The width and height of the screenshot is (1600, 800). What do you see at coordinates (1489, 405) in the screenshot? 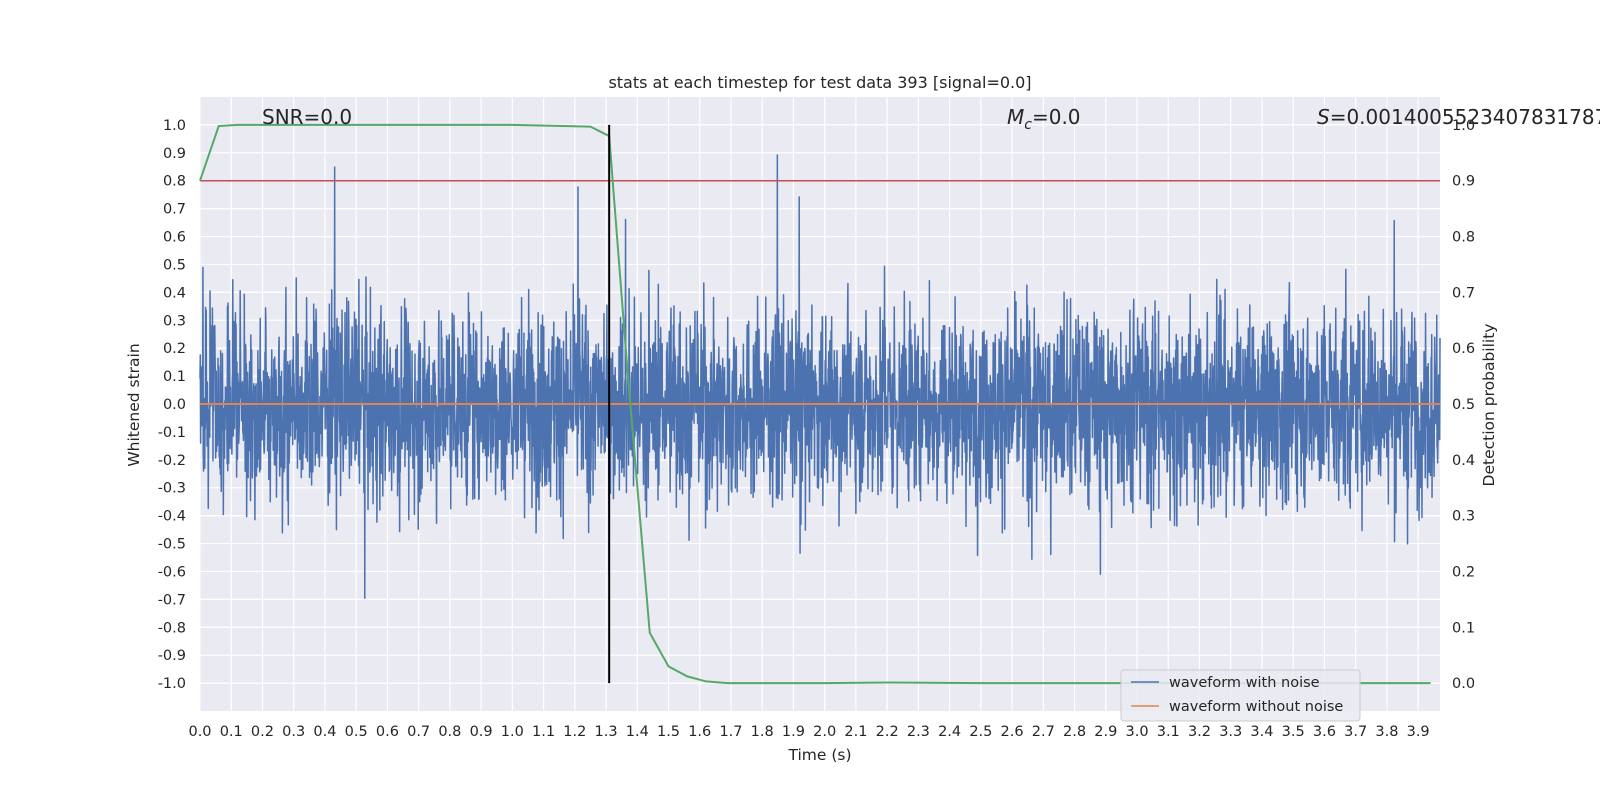
I see `y2-axis-label: Detection probability` at bounding box center [1489, 405].